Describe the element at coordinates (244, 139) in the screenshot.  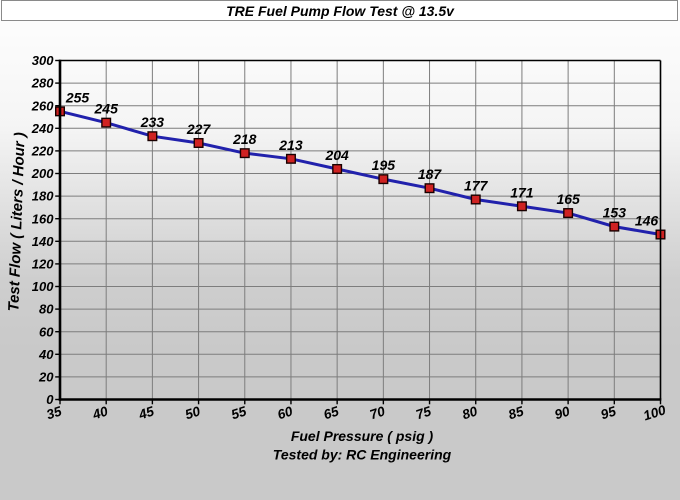
I see `svg-text: 218` at that location.